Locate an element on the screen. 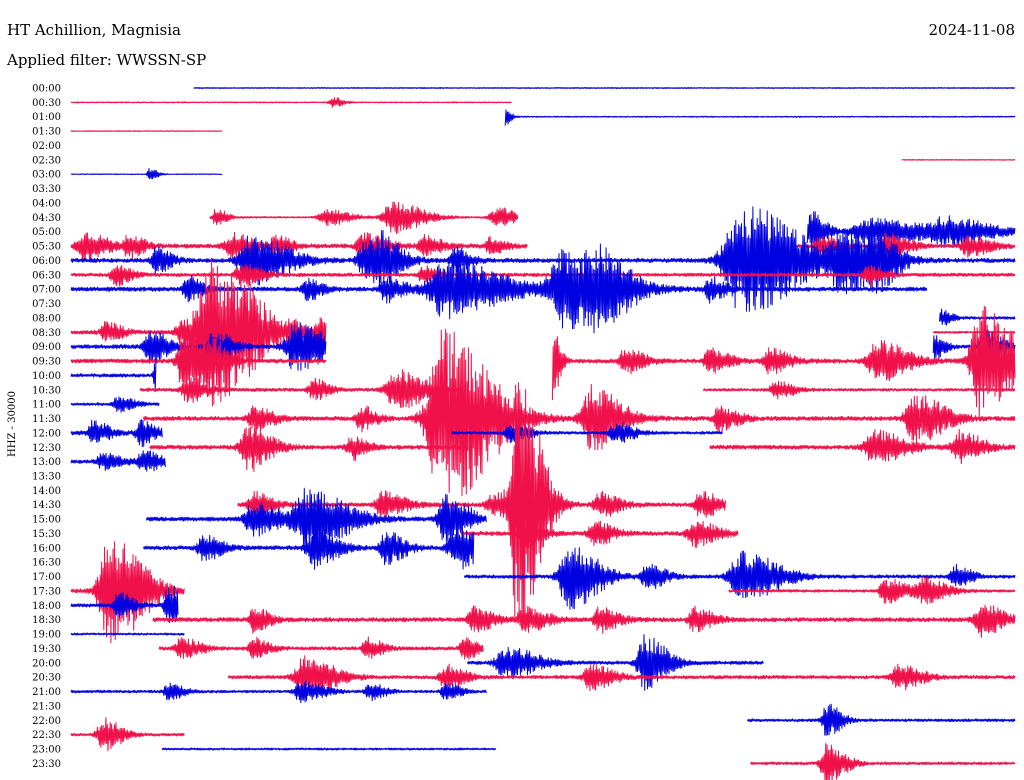  time-tick-label: 04:30 is located at coordinates (46, 218).